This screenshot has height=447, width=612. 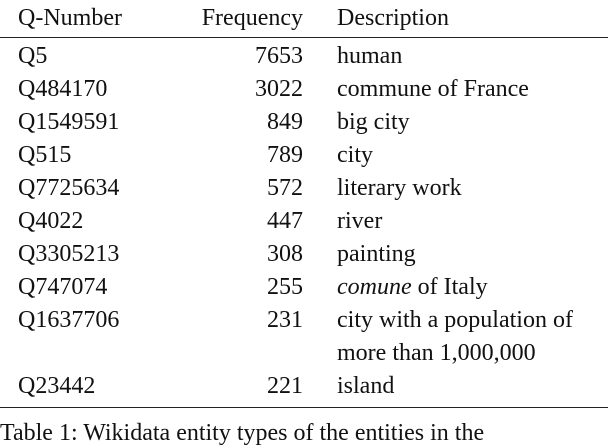 I want to click on cell-qnumber: Q747074, so click(x=63, y=287).